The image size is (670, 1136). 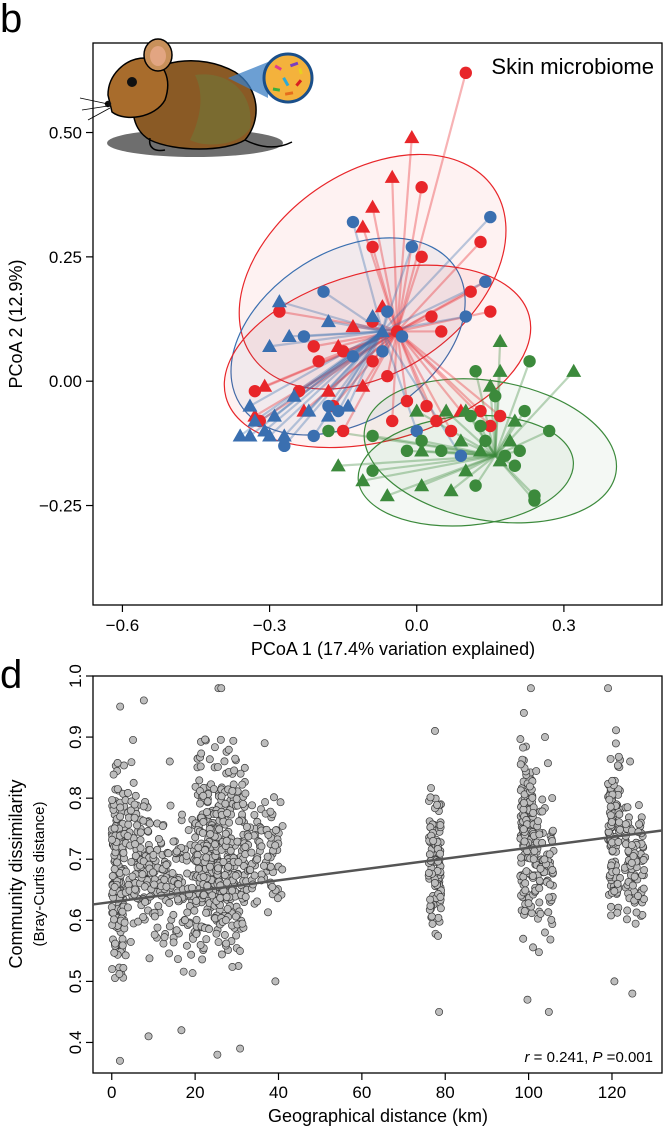 What do you see at coordinates (612, 1092) in the screenshot?
I see `distance-x-tick-label-6: 120` at bounding box center [612, 1092].